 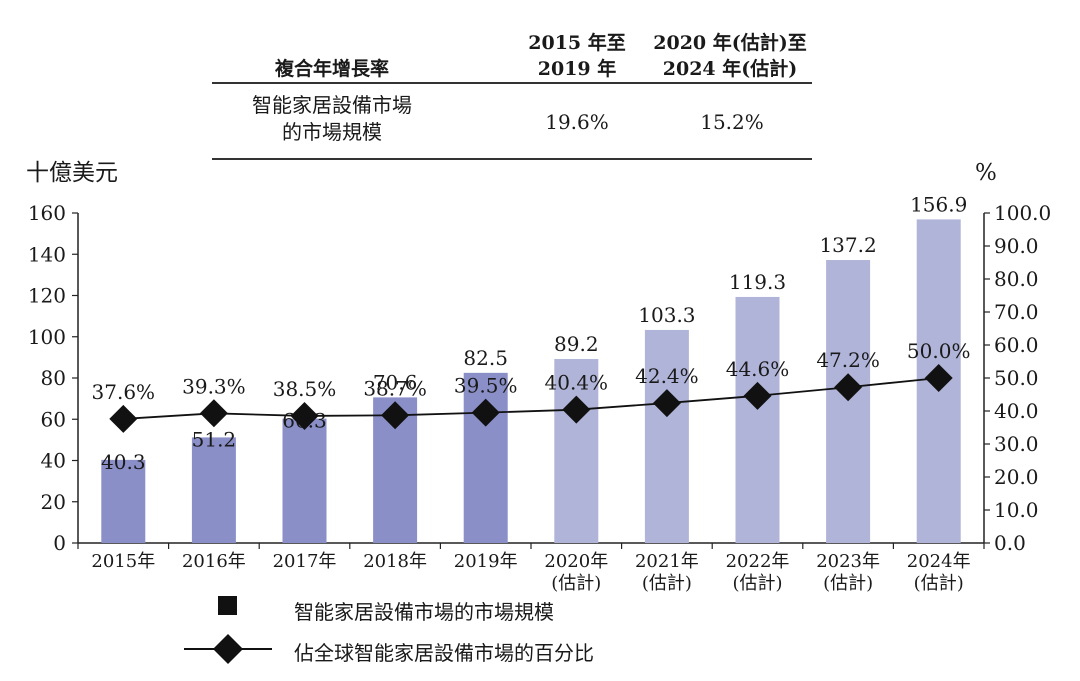 I want to click on line-value-label: 37.6%, so click(x=124, y=392).